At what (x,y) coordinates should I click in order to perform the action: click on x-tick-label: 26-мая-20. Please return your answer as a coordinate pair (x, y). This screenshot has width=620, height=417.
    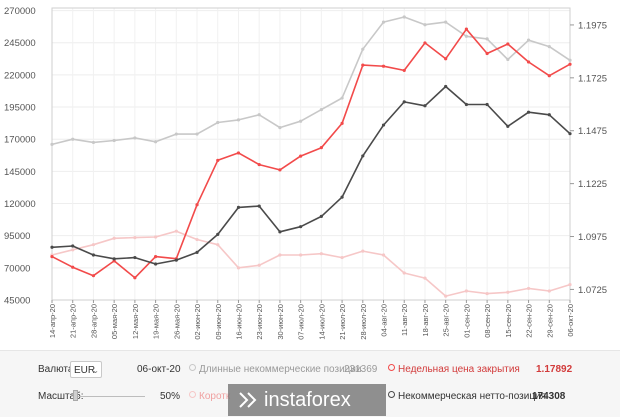
    Looking at the image, I should click on (176, 321).